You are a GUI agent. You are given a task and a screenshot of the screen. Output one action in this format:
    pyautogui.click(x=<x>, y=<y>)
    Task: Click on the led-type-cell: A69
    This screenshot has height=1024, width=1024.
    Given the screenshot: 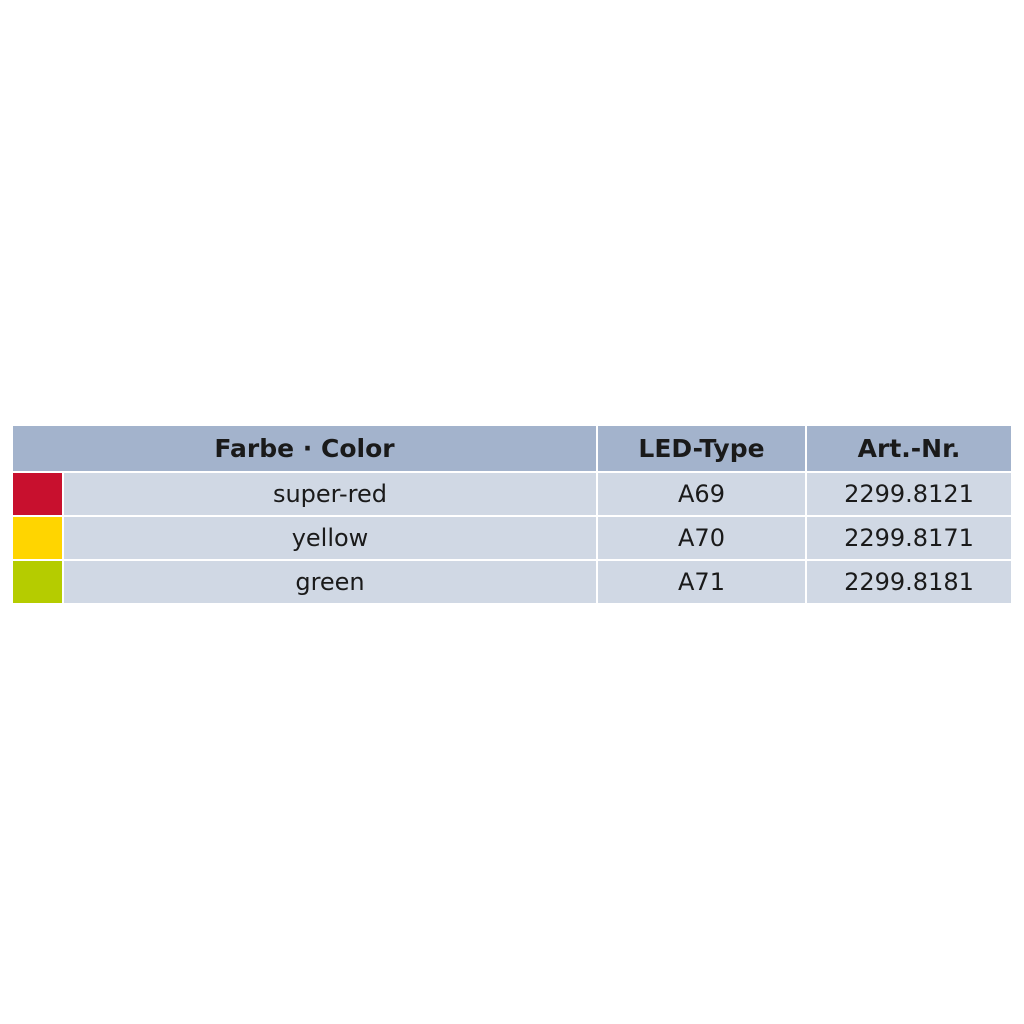 What is the action you would take?
    pyautogui.click(x=701, y=494)
    